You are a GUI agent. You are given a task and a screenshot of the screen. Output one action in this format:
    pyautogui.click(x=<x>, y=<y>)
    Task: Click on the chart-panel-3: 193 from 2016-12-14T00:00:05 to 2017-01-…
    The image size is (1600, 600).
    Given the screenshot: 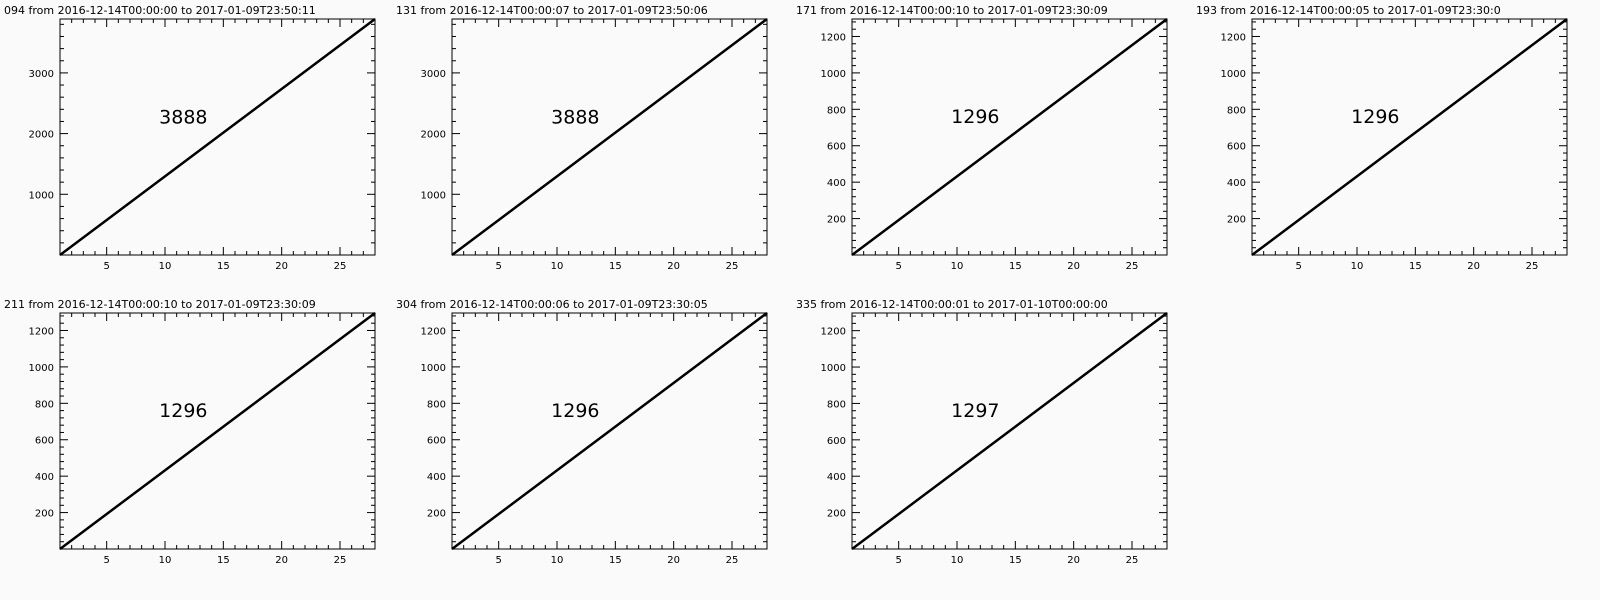 What is the action you would take?
    pyautogui.click(x=1382, y=138)
    